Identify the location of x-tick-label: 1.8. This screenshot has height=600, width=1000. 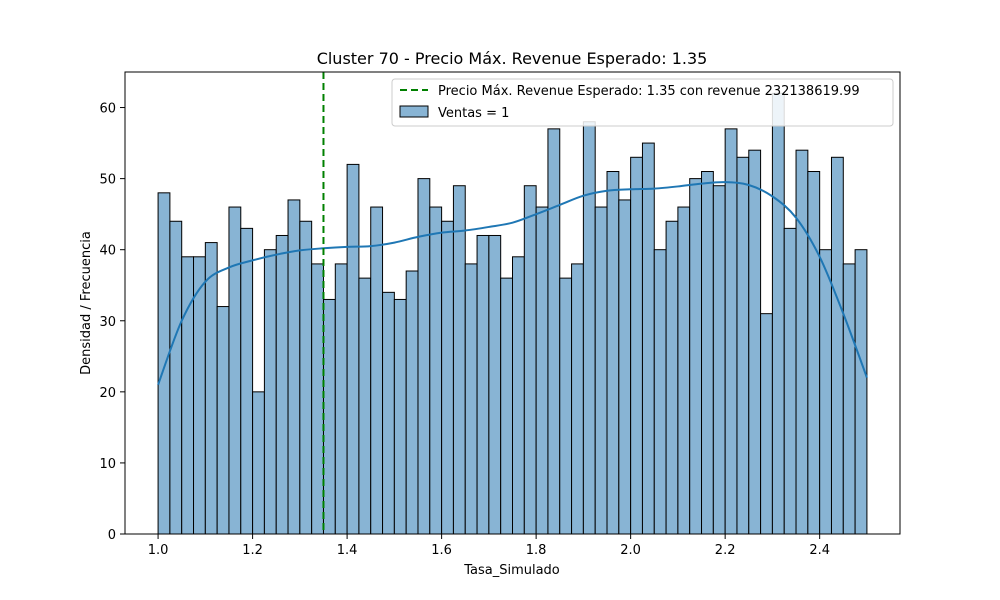
(536, 550).